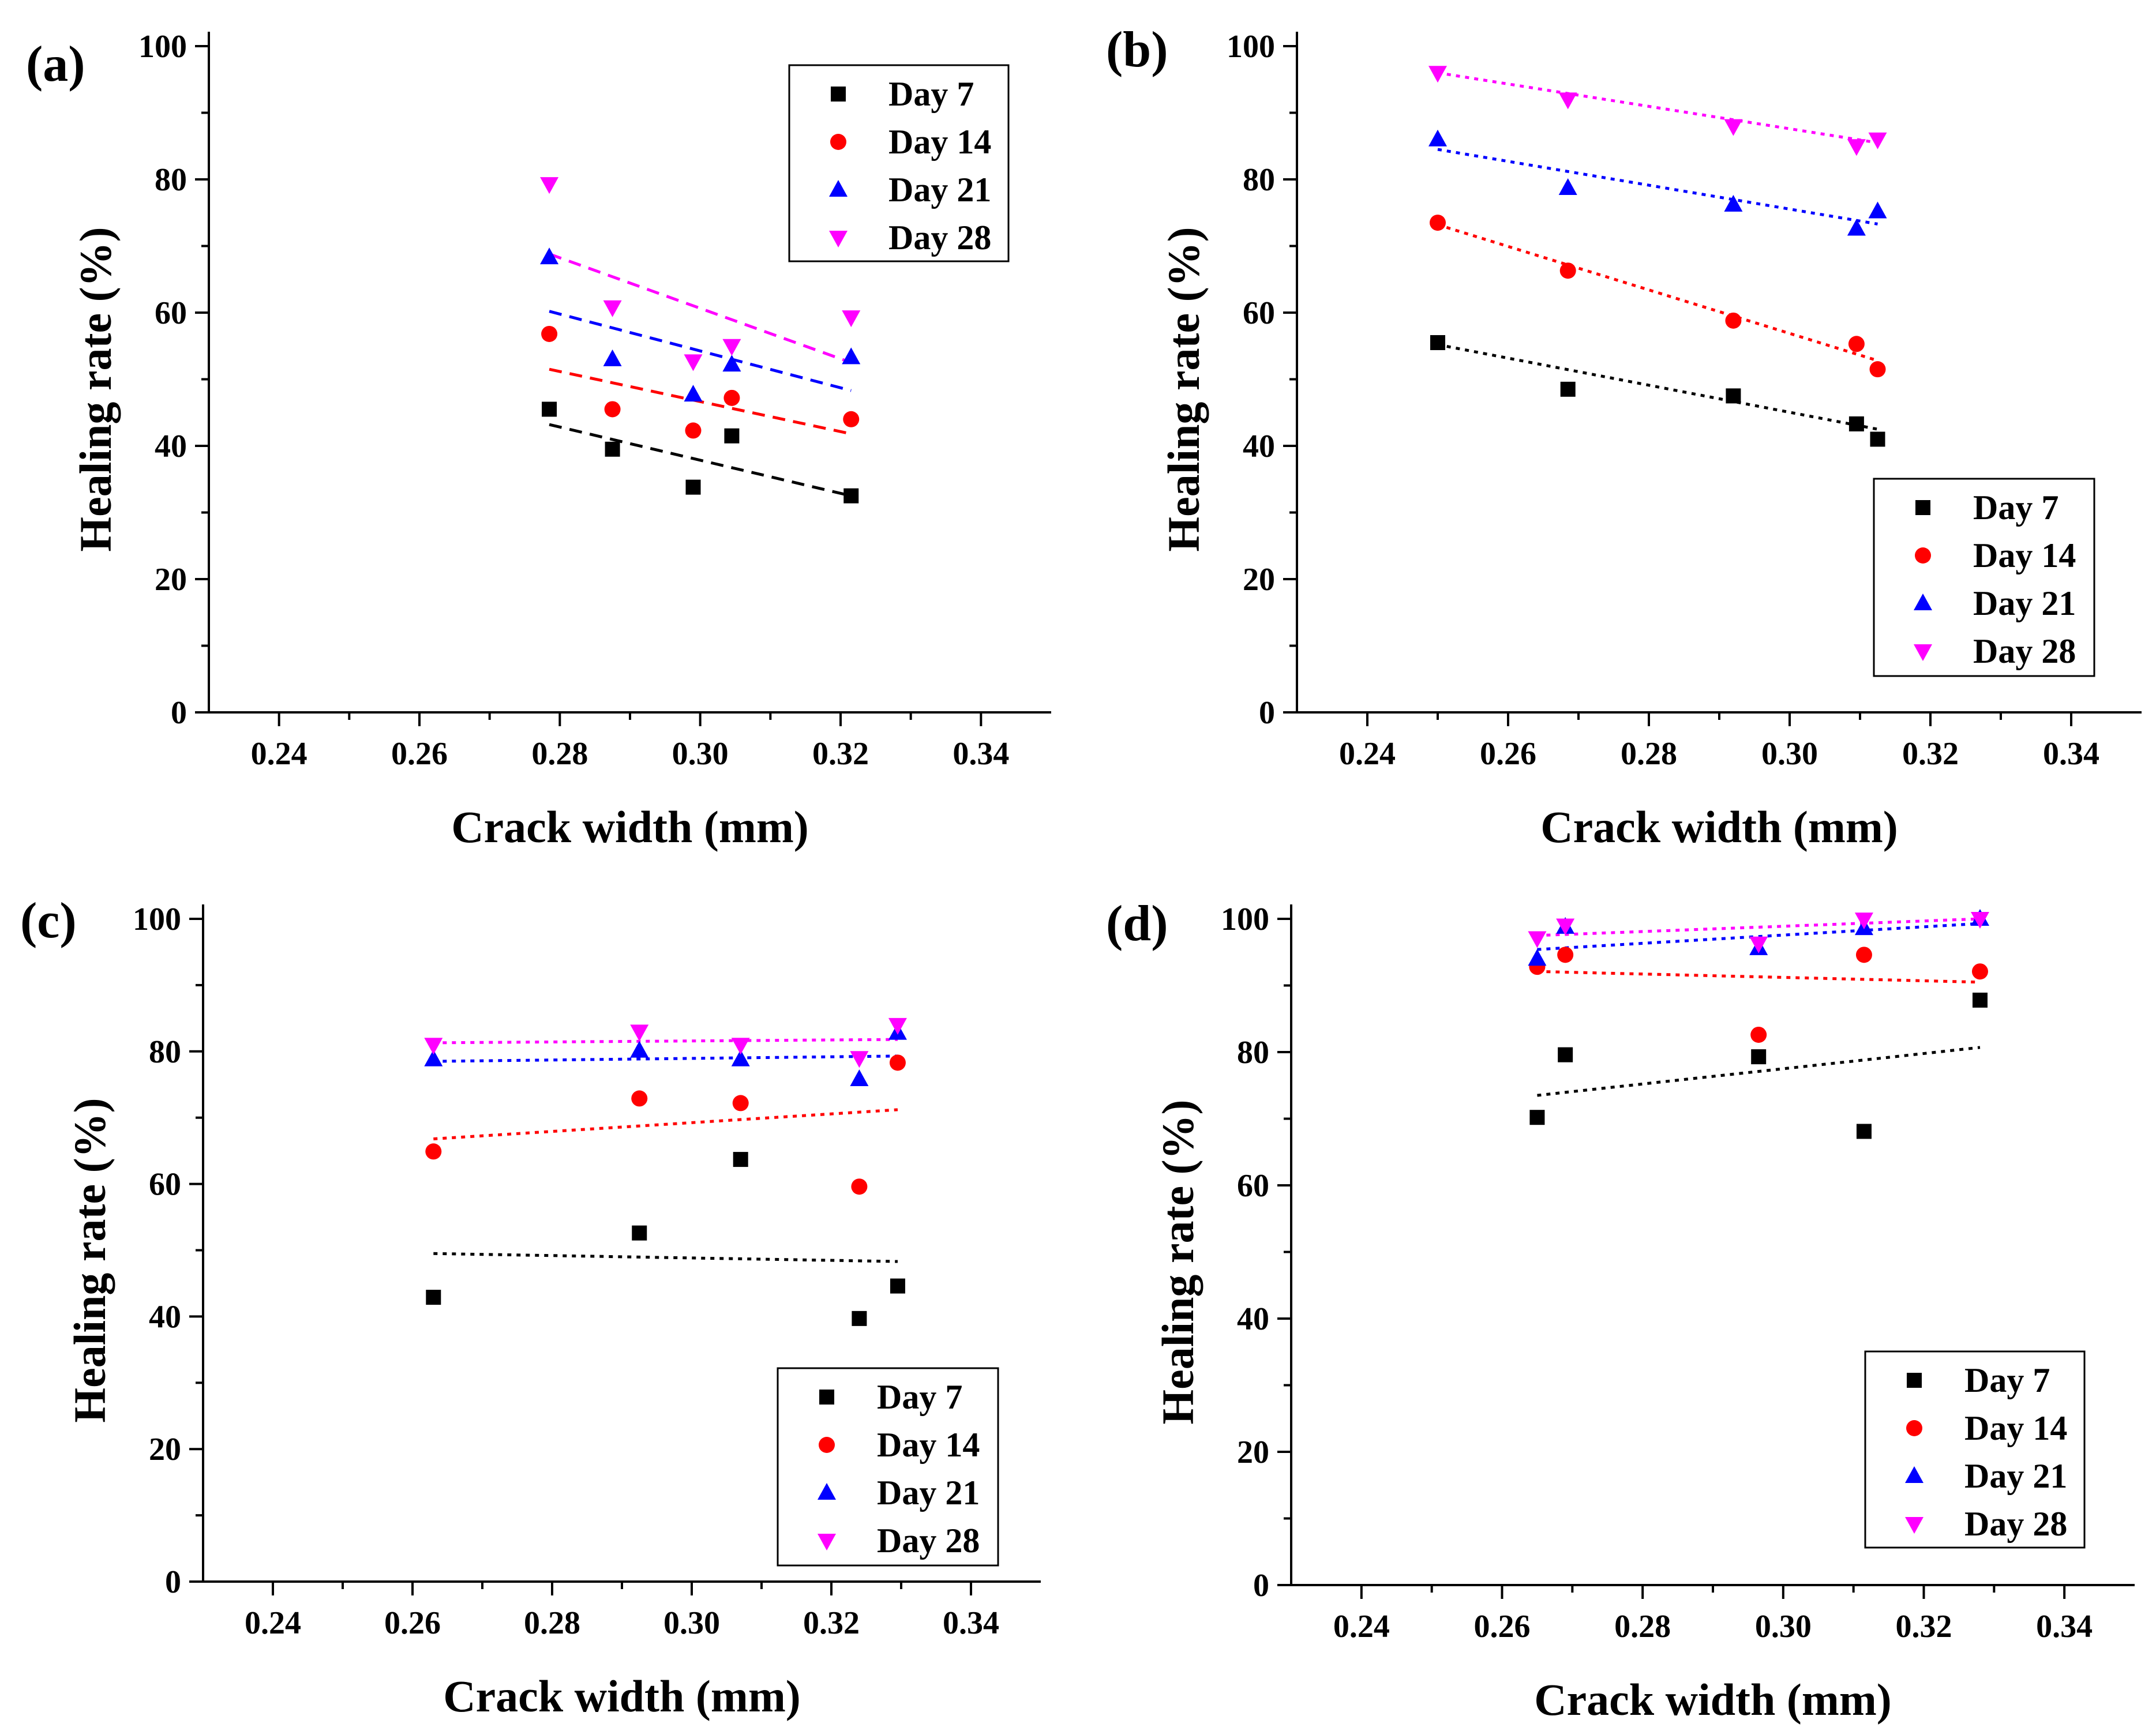 Image resolution: width=2156 pixels, height=1731 pixels. Describe the element at coordinates (630, 827) in the screenshot. I see `x-axis-label: Crack width (mm)` at that location.